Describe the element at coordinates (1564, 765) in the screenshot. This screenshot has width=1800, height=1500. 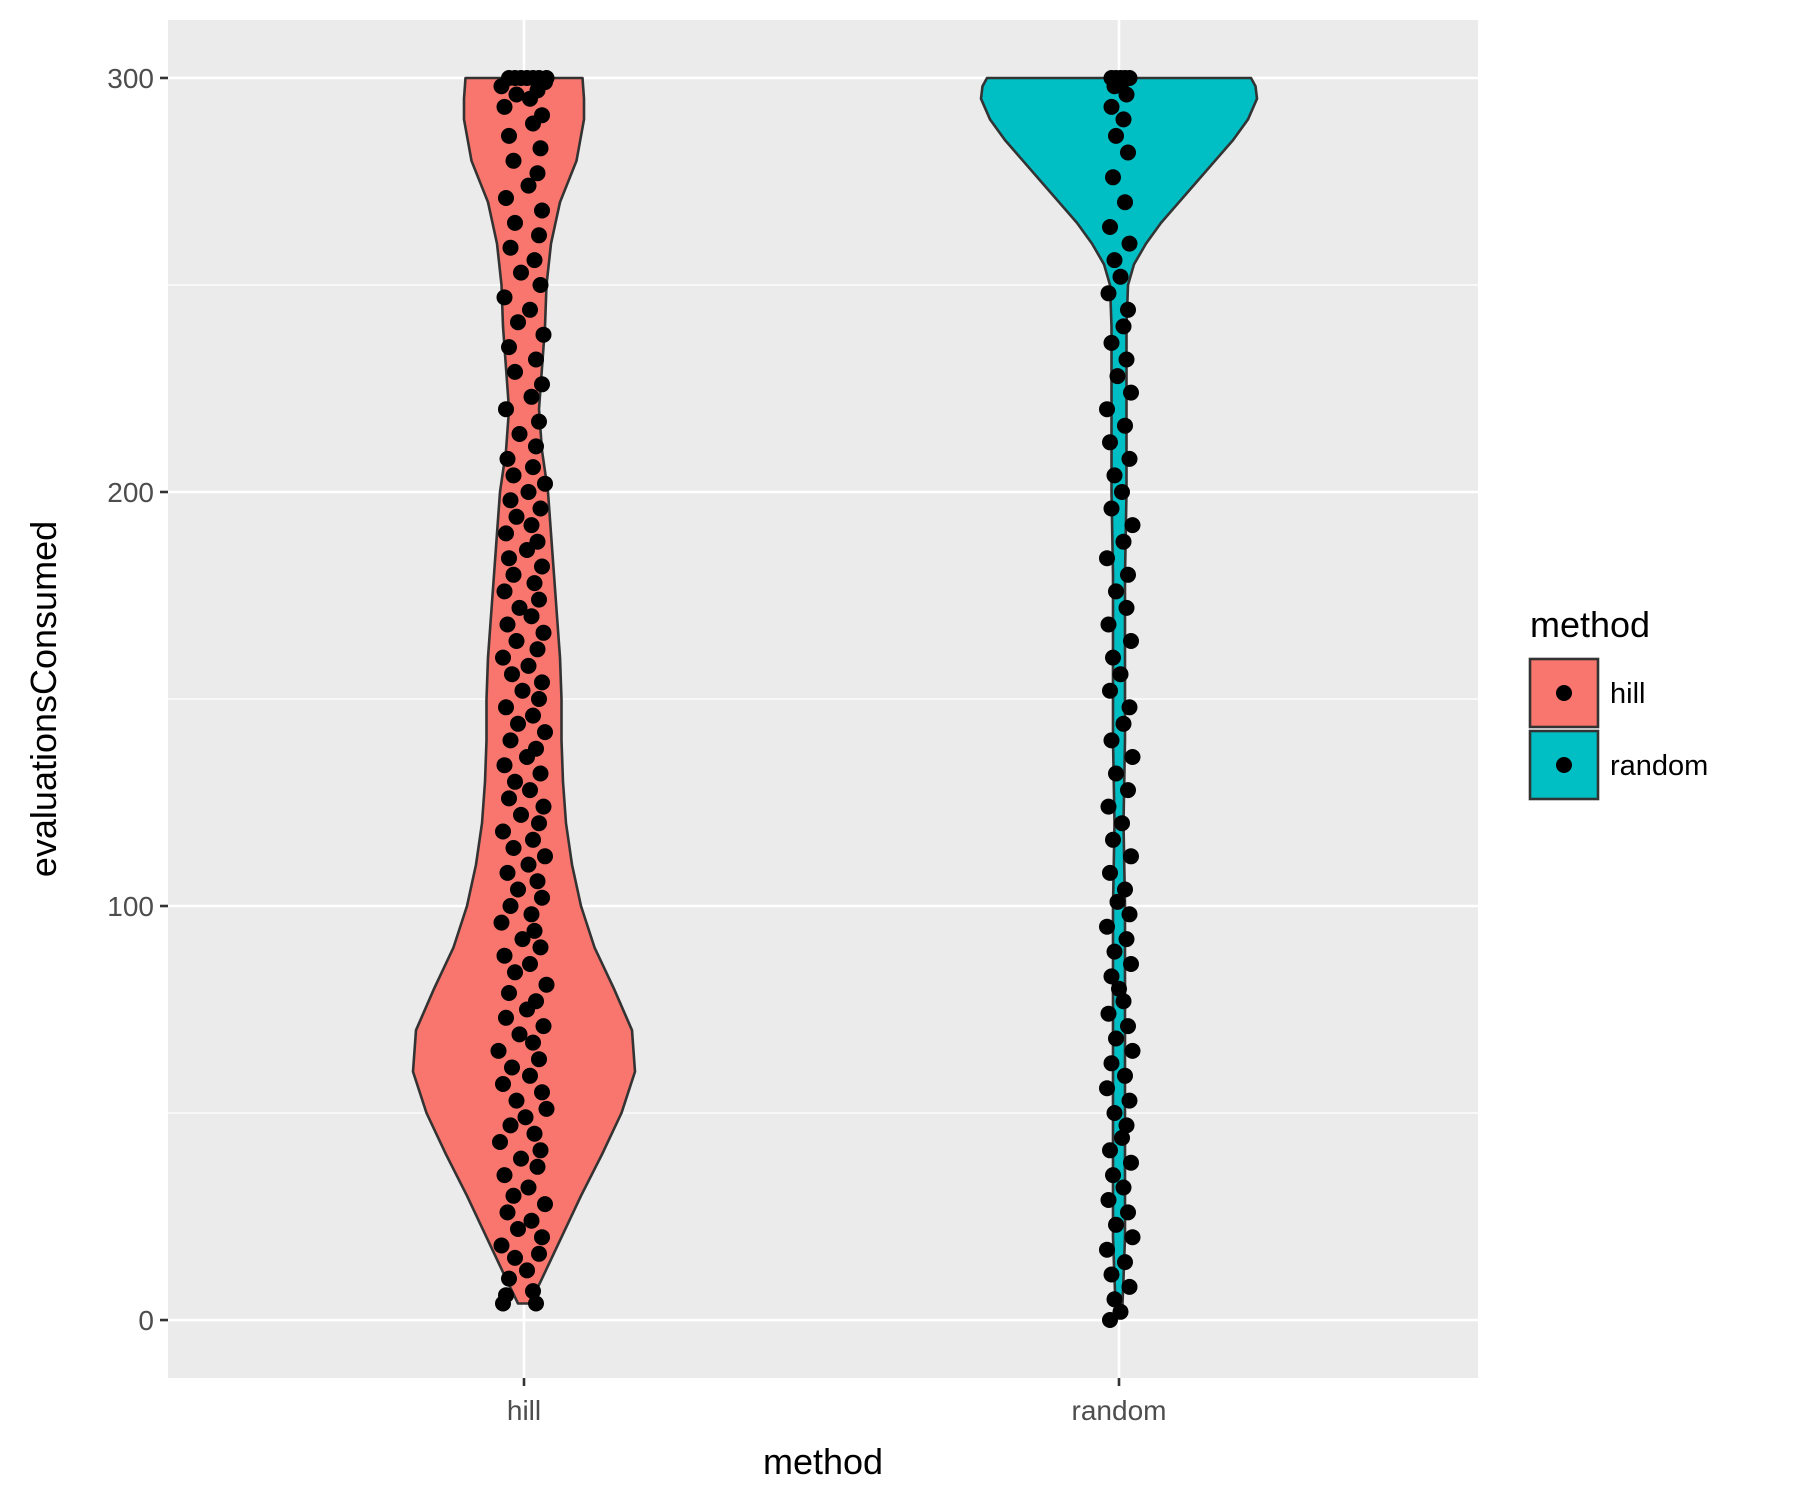
I see `legend-point-random` at that location.